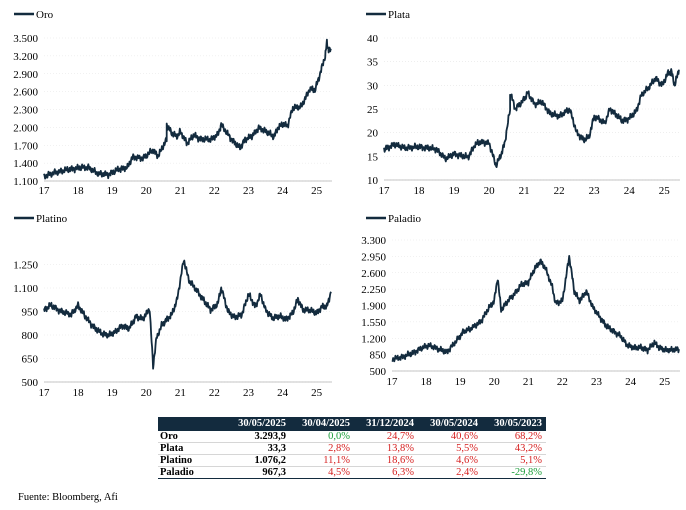  Describe the element at coordinates (25, 75) in the screenshot. I see `y-tick-label: 2.900` at that location.